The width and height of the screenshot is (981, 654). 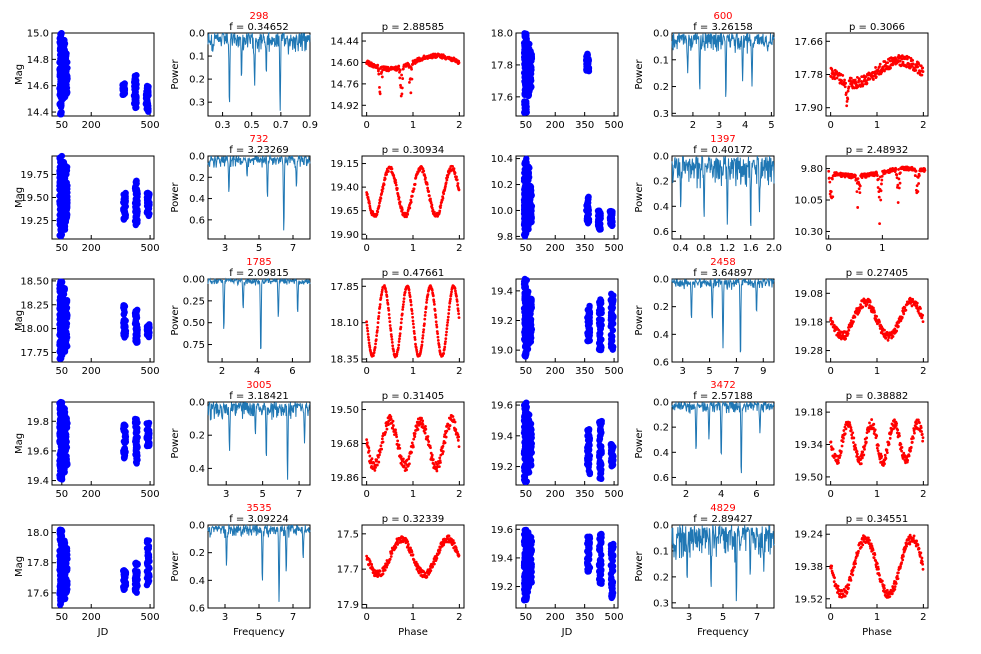 I want to click on y-tick-label: 0.00, so click(x=194, y=280).